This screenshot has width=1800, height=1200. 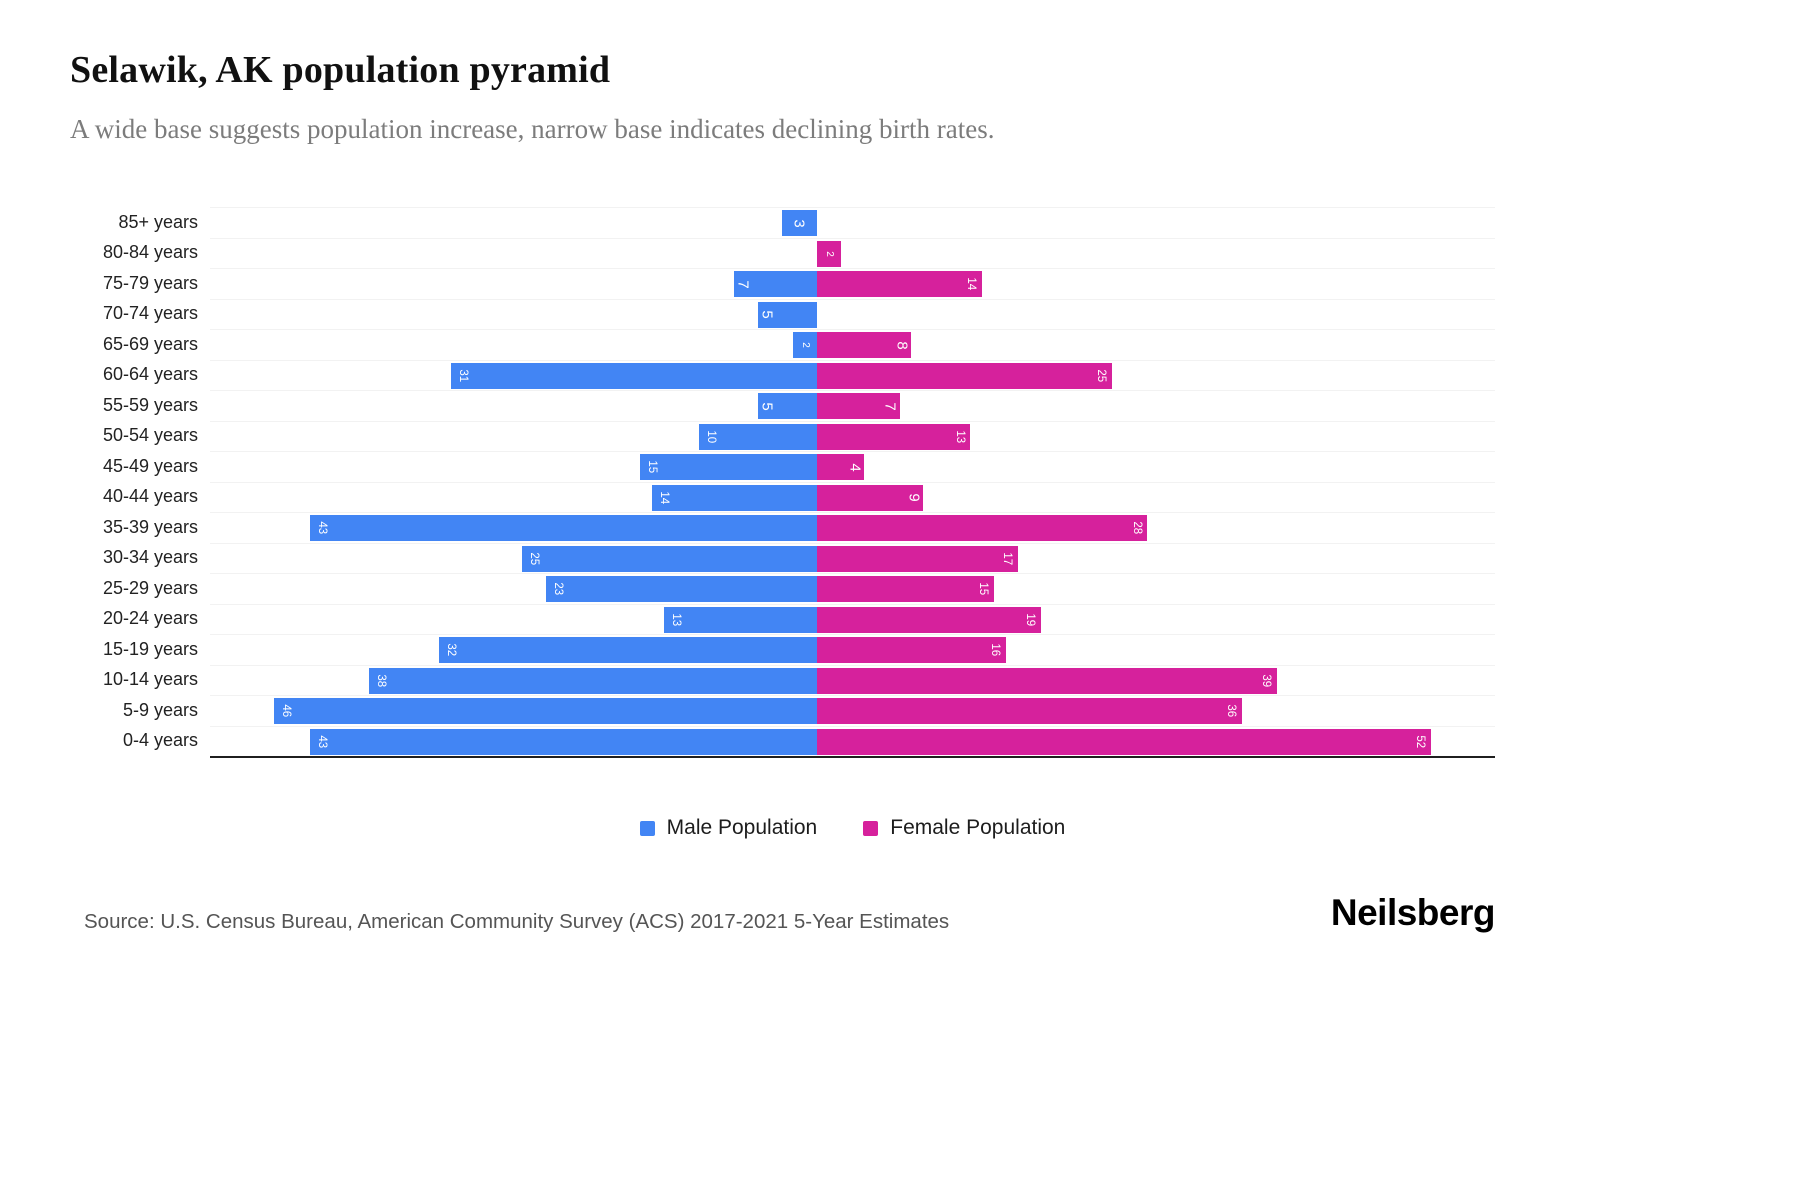 What do you see at coordinates (150, 435) in the screenshot?
I see `age-group-label: 50-54 years` at bounding box center [150, 435].